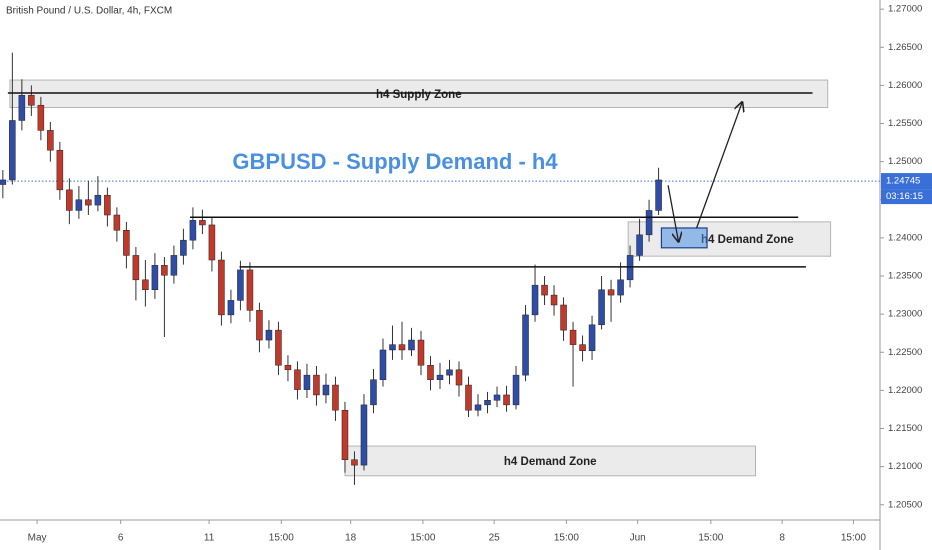 The width and height of the screenshot is (932, 550). I want to click on y-tick-label: 1.26000, so click(905, 85).